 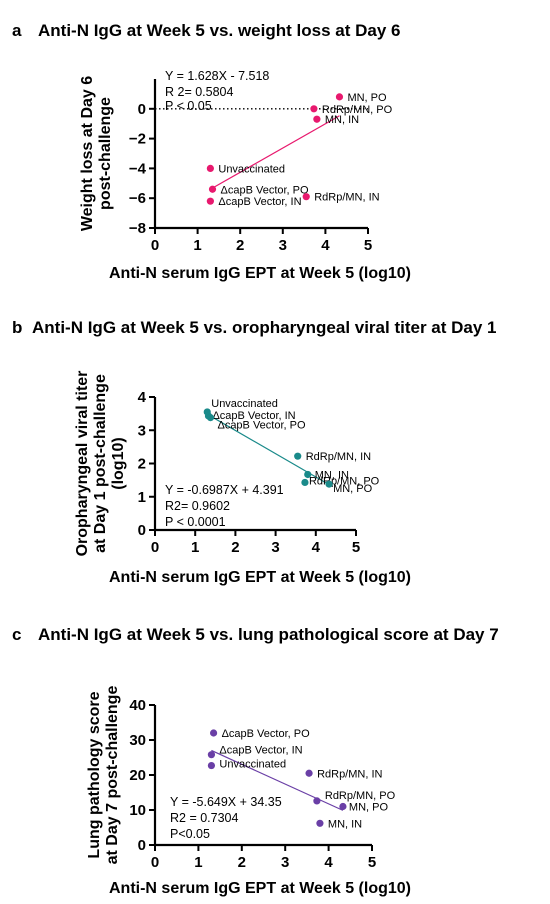 I want to click on y-tick-label: 20, so click(x=137, y=775).